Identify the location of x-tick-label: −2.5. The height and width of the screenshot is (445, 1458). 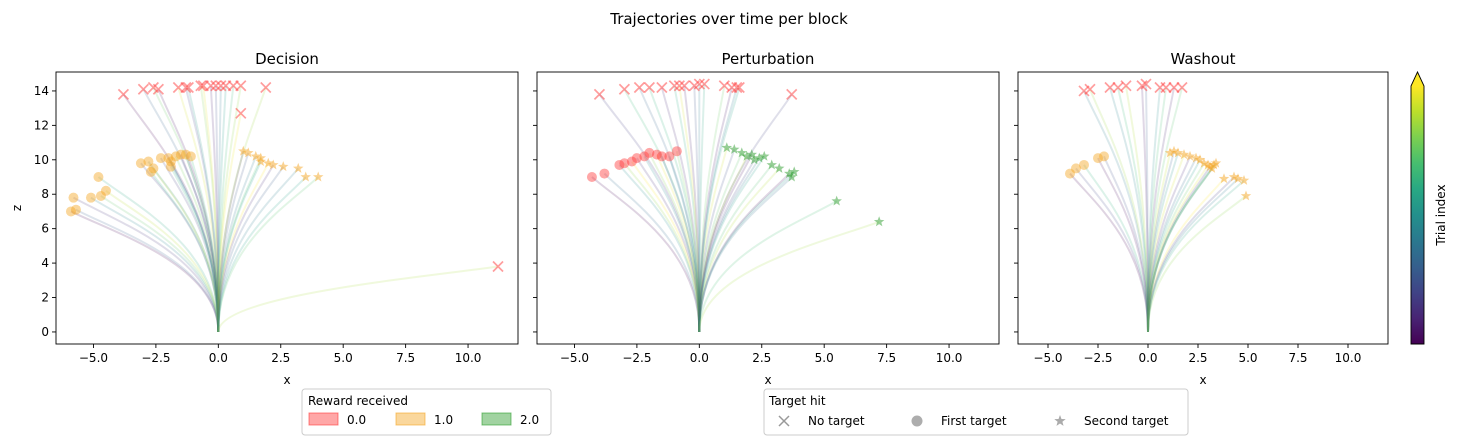
(1097, 358).